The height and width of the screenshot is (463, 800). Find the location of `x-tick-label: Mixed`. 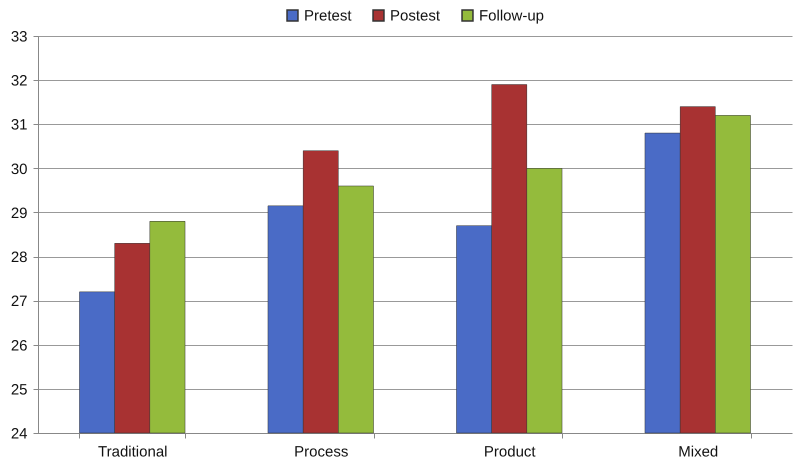

x-tick-label: Mixed is located at coordinates (698, 452).